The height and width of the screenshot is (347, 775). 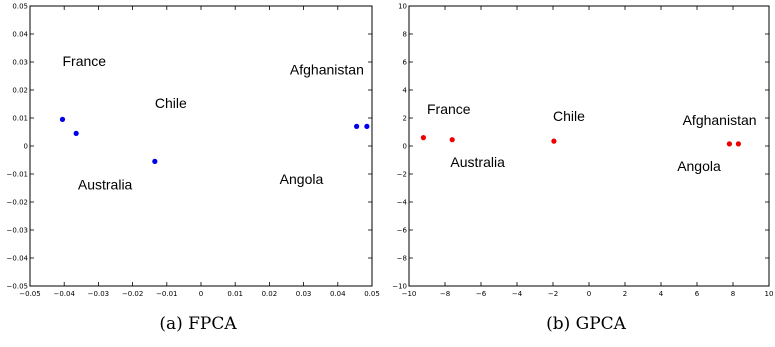 I want to click on x-tick-label: 0.01, so click(x=235, y=294).